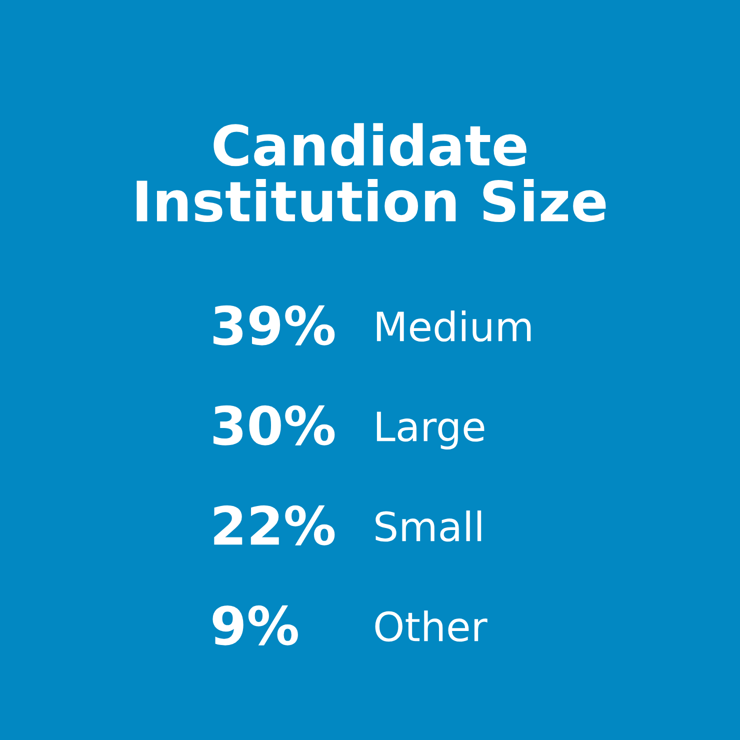  I want to click on category-label: Other, so click(431, 626).